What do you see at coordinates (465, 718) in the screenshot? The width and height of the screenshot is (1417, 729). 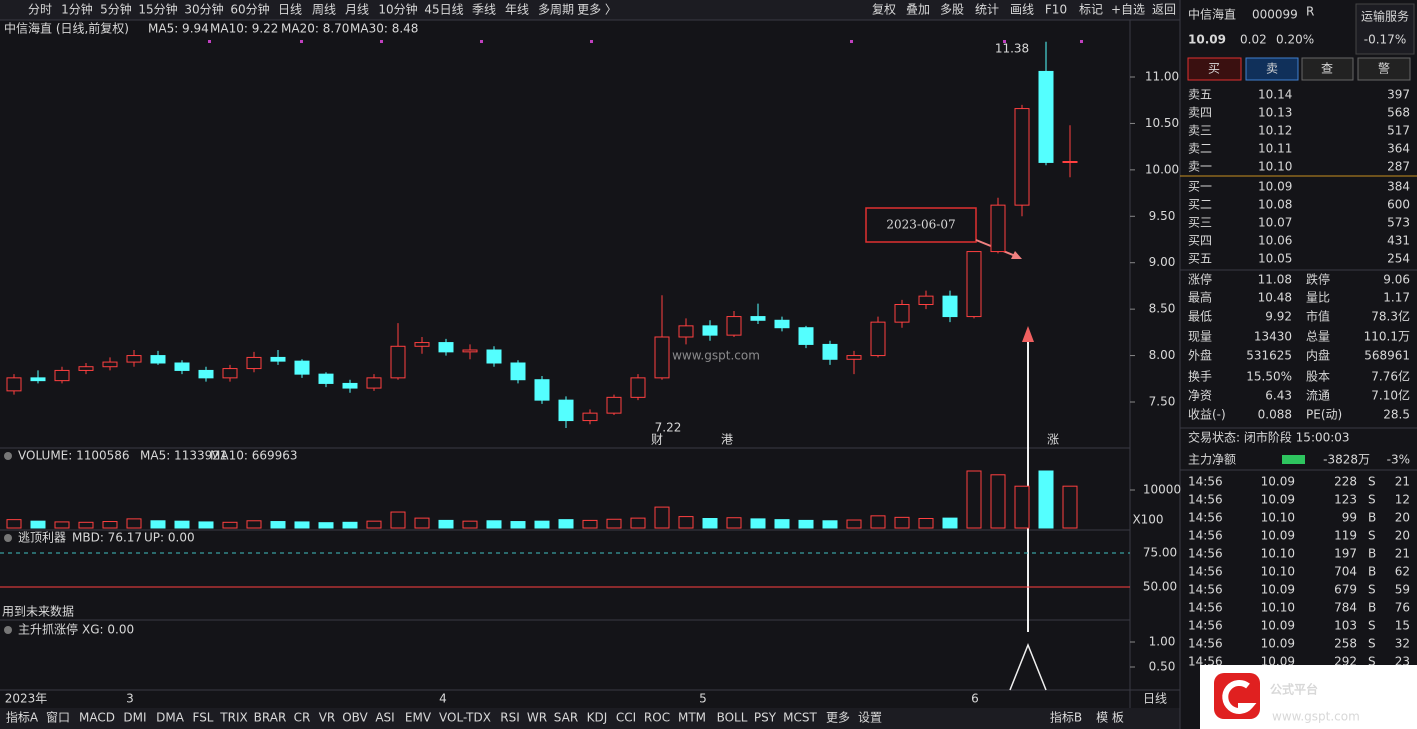 I see `indicator-tab: VOL-TDX` at bounding box center [465, 718].